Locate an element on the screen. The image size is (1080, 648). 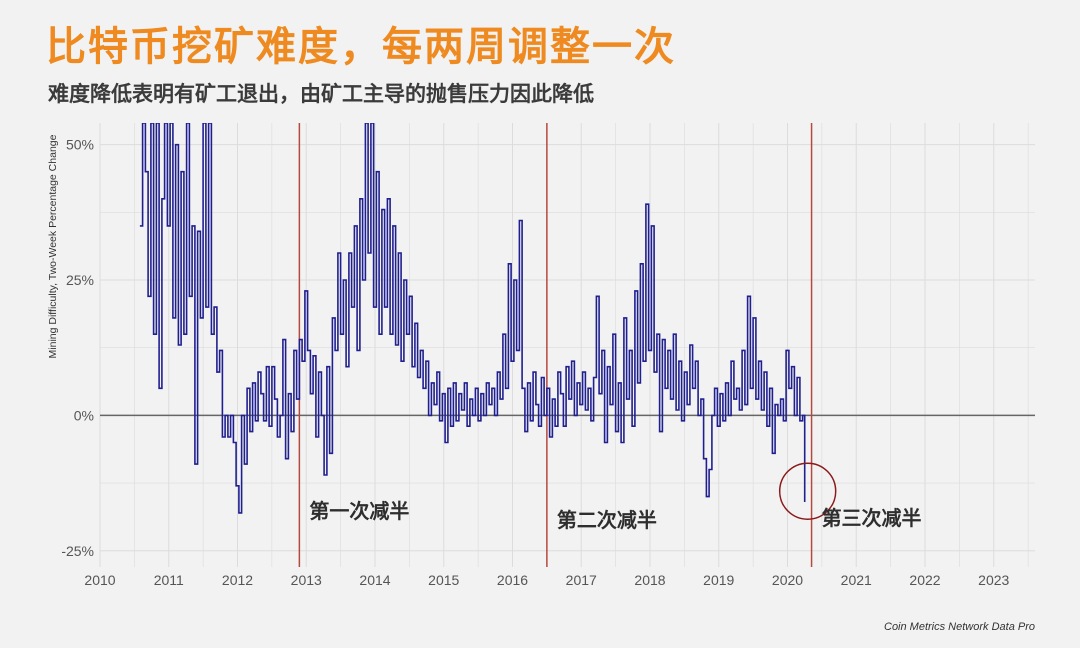
x-tick-label: 2023 is located at coordinates (993, 580).